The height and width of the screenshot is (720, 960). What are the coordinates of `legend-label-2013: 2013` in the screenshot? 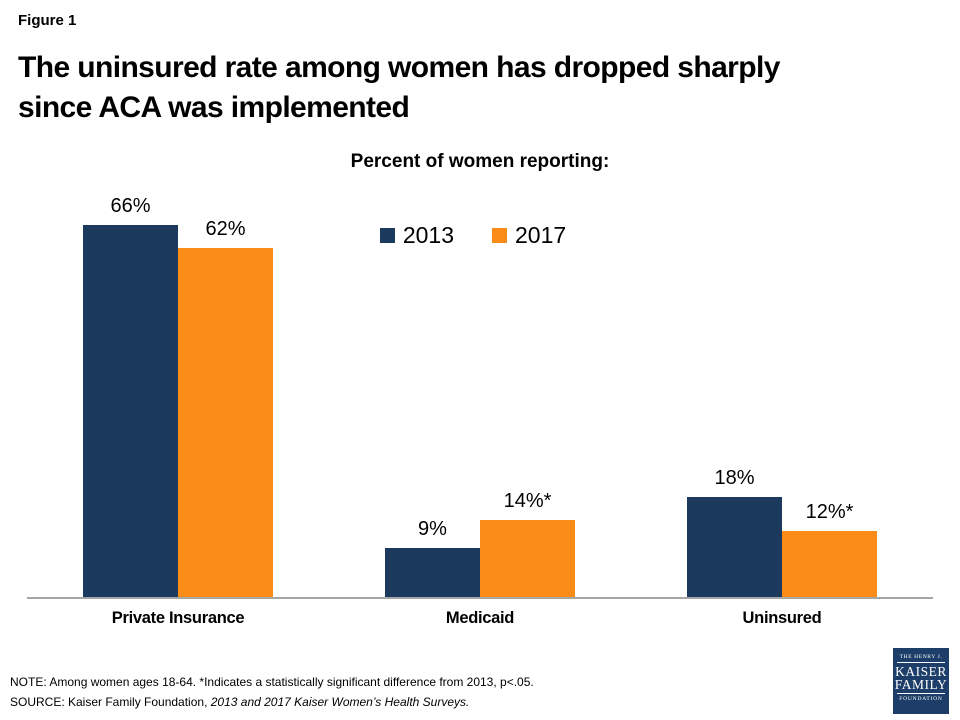 It's located at (428, 235).